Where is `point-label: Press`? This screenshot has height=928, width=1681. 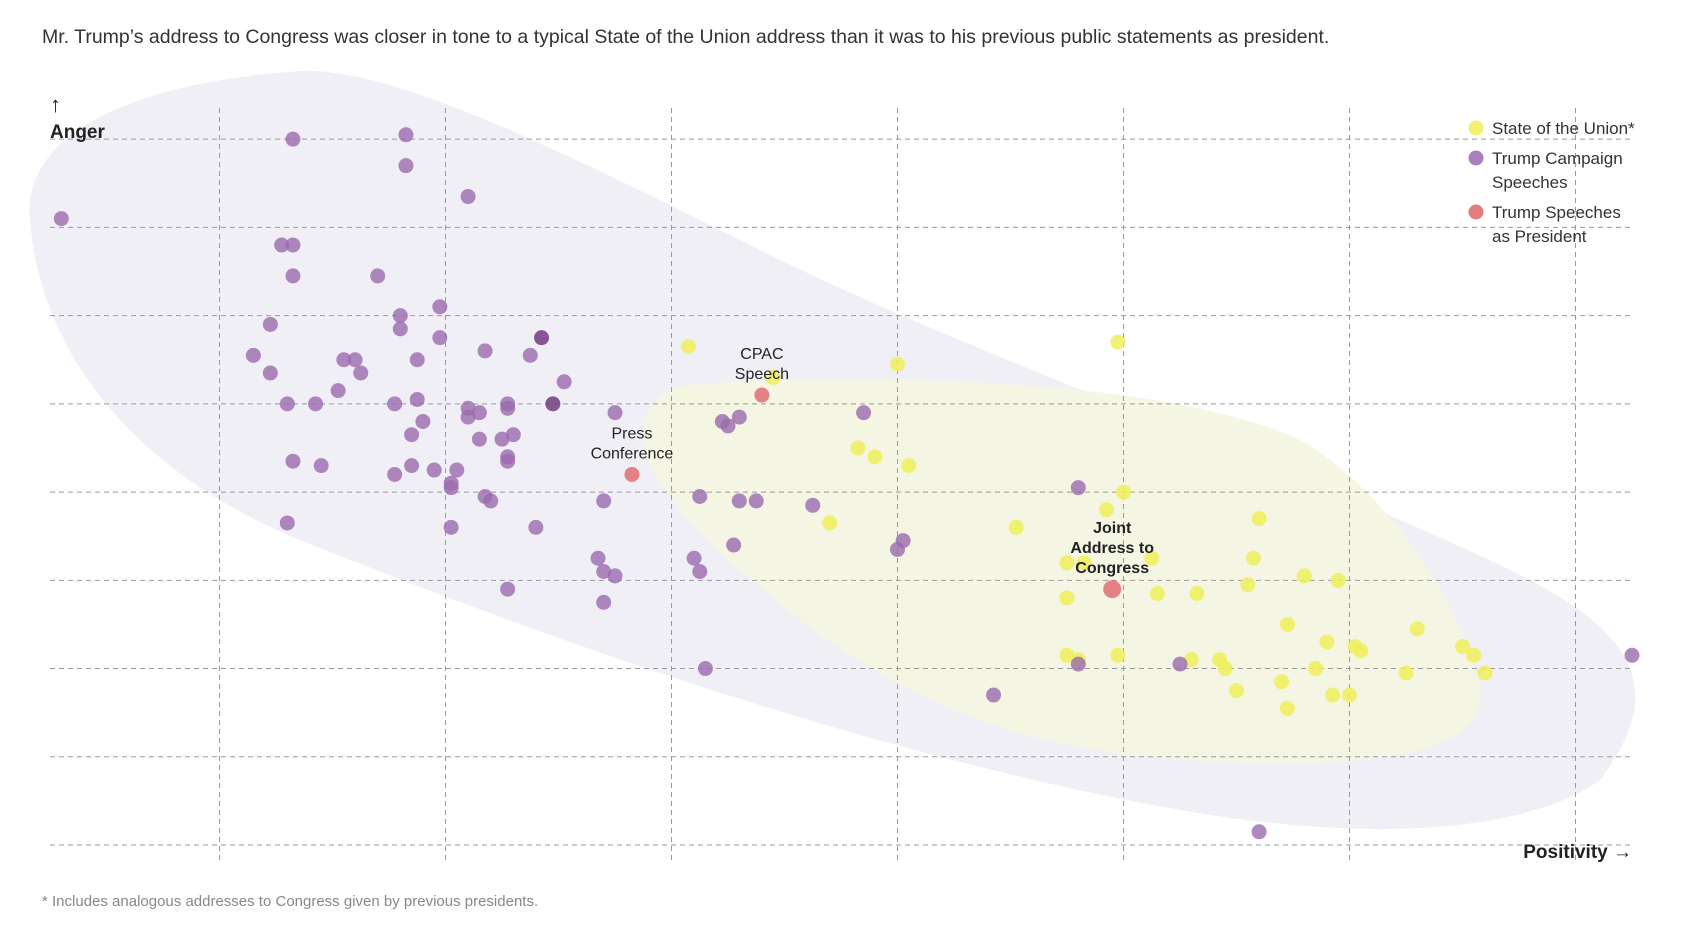
point-label: Press is located at coordinates (631, 433).